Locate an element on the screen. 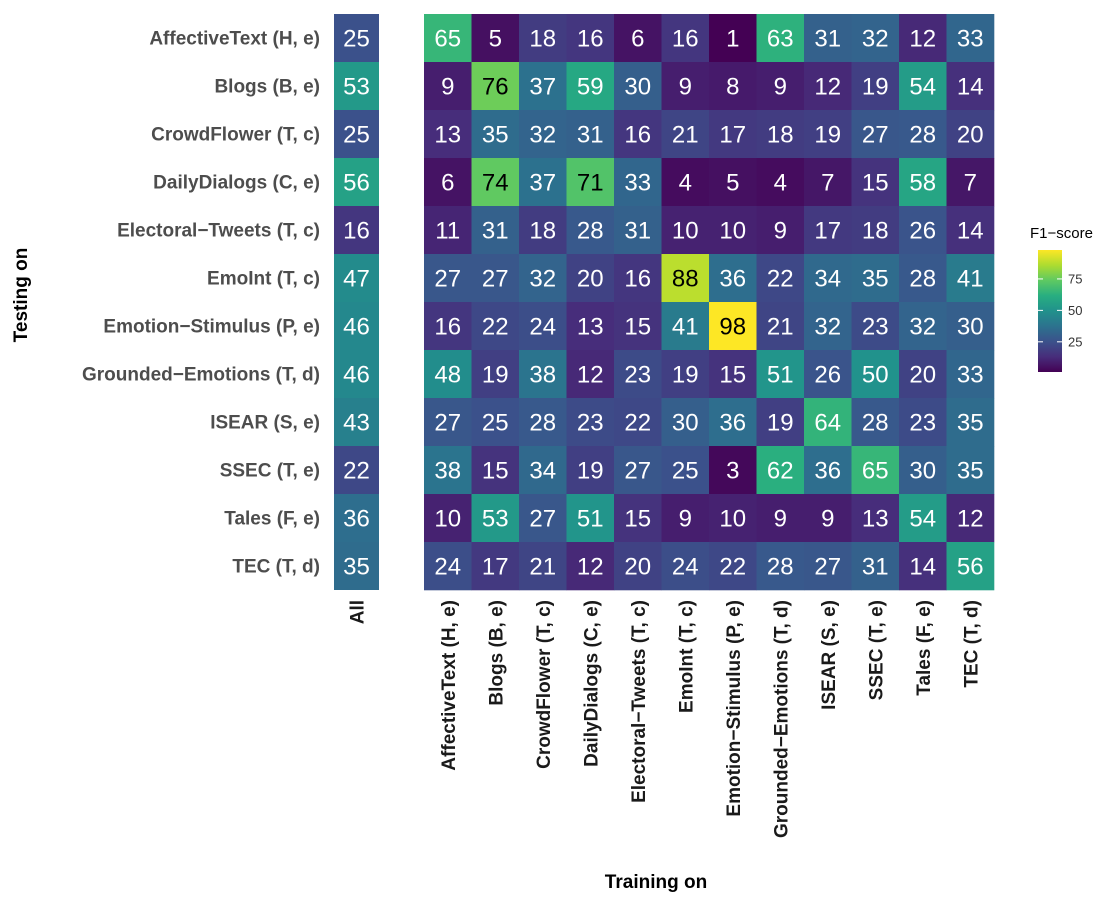  all-cell-label: 53 is located at coordinates (356, 87).